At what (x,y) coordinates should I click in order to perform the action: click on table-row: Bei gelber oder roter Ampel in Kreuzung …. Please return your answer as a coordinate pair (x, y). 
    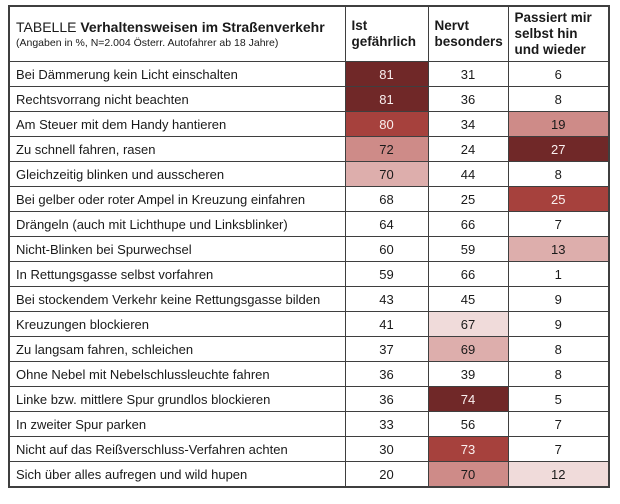
    Looking at the image, I should click on (309, 199).